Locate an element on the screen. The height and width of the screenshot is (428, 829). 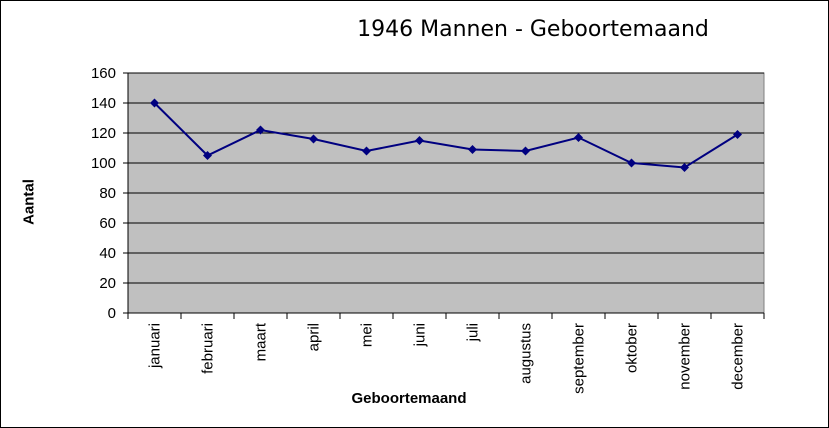
x-tick-label: april is located at coordinates (314, 337).